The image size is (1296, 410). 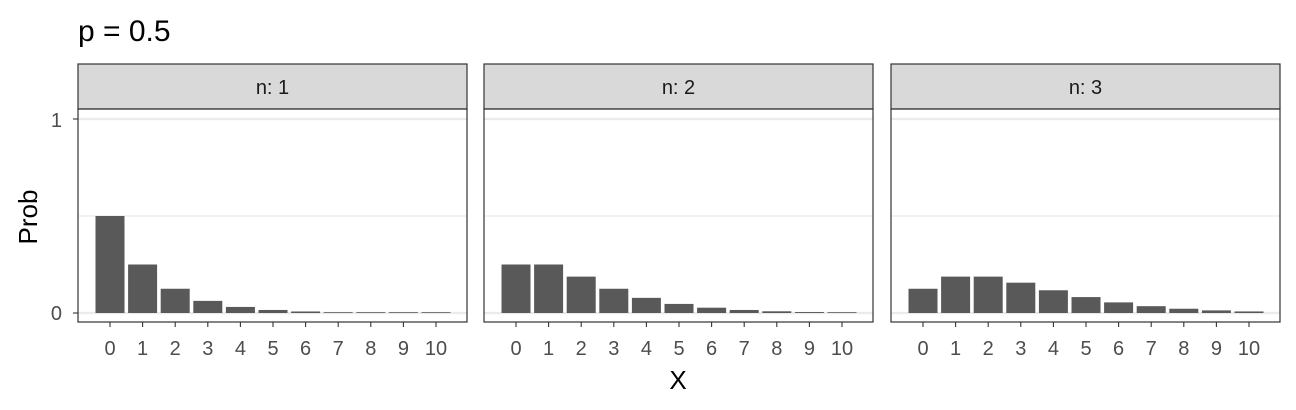 I want to click on facet-strip-label: n: 3, so click(x=1085, y=88).